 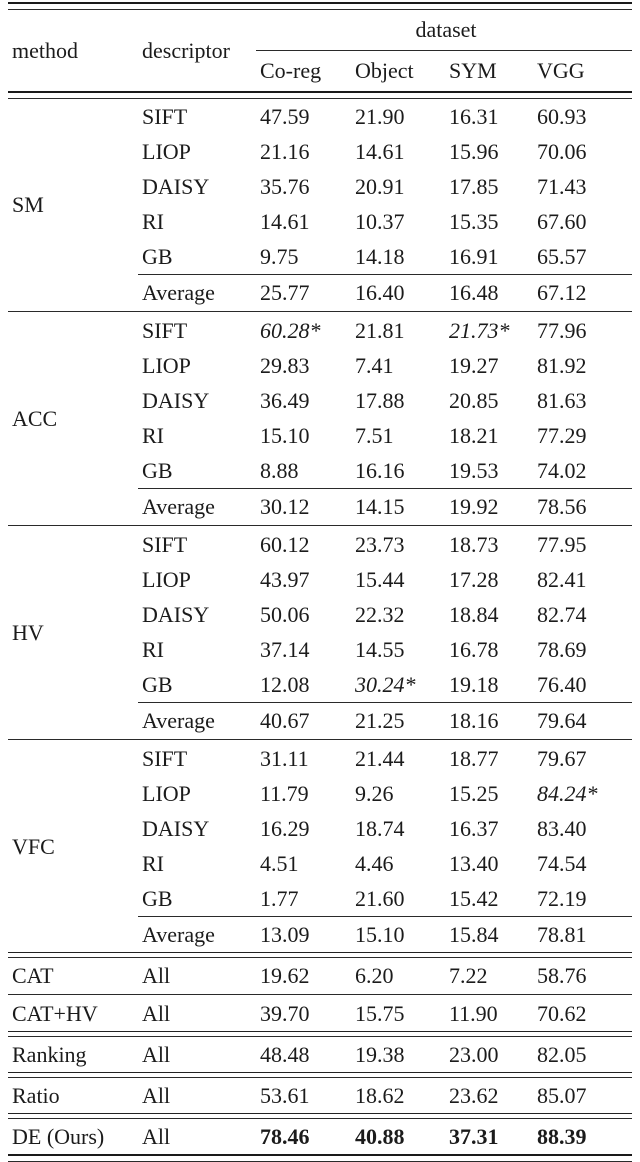 I want to click on value-cell: 7.22, so click(x=468, y=975).